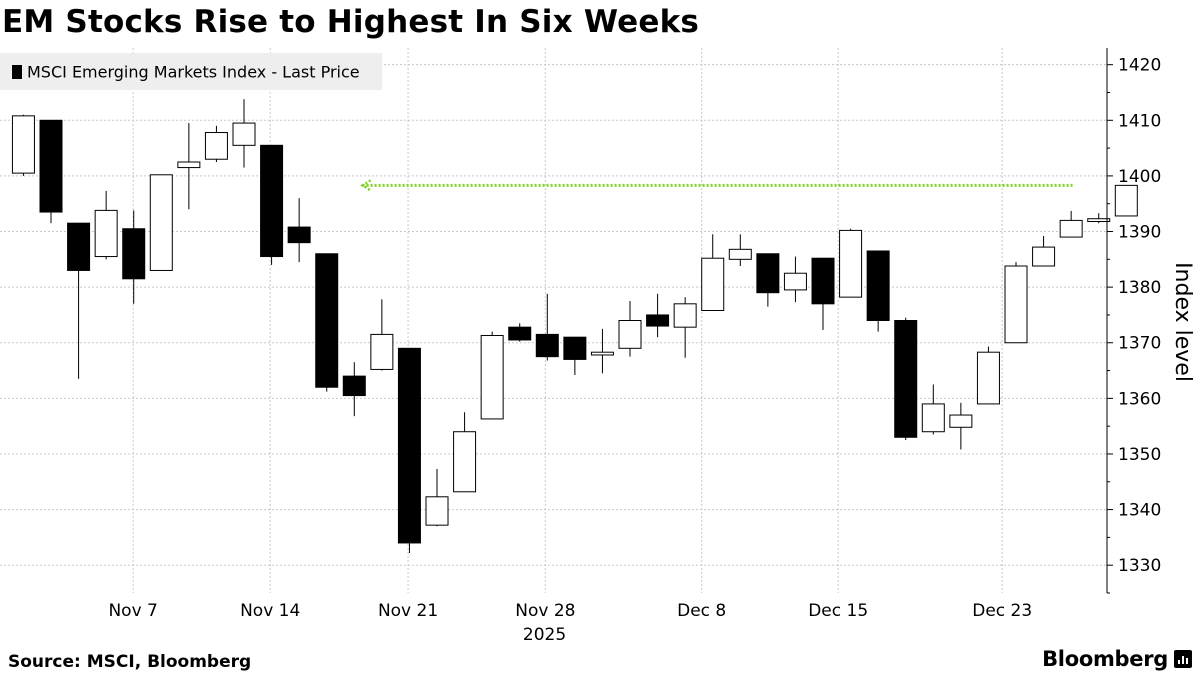  What do you see at coordinates (1139, 511) in the screenshot?
I see `y-tick-label: 1340` at bounding box center [1139, 511].